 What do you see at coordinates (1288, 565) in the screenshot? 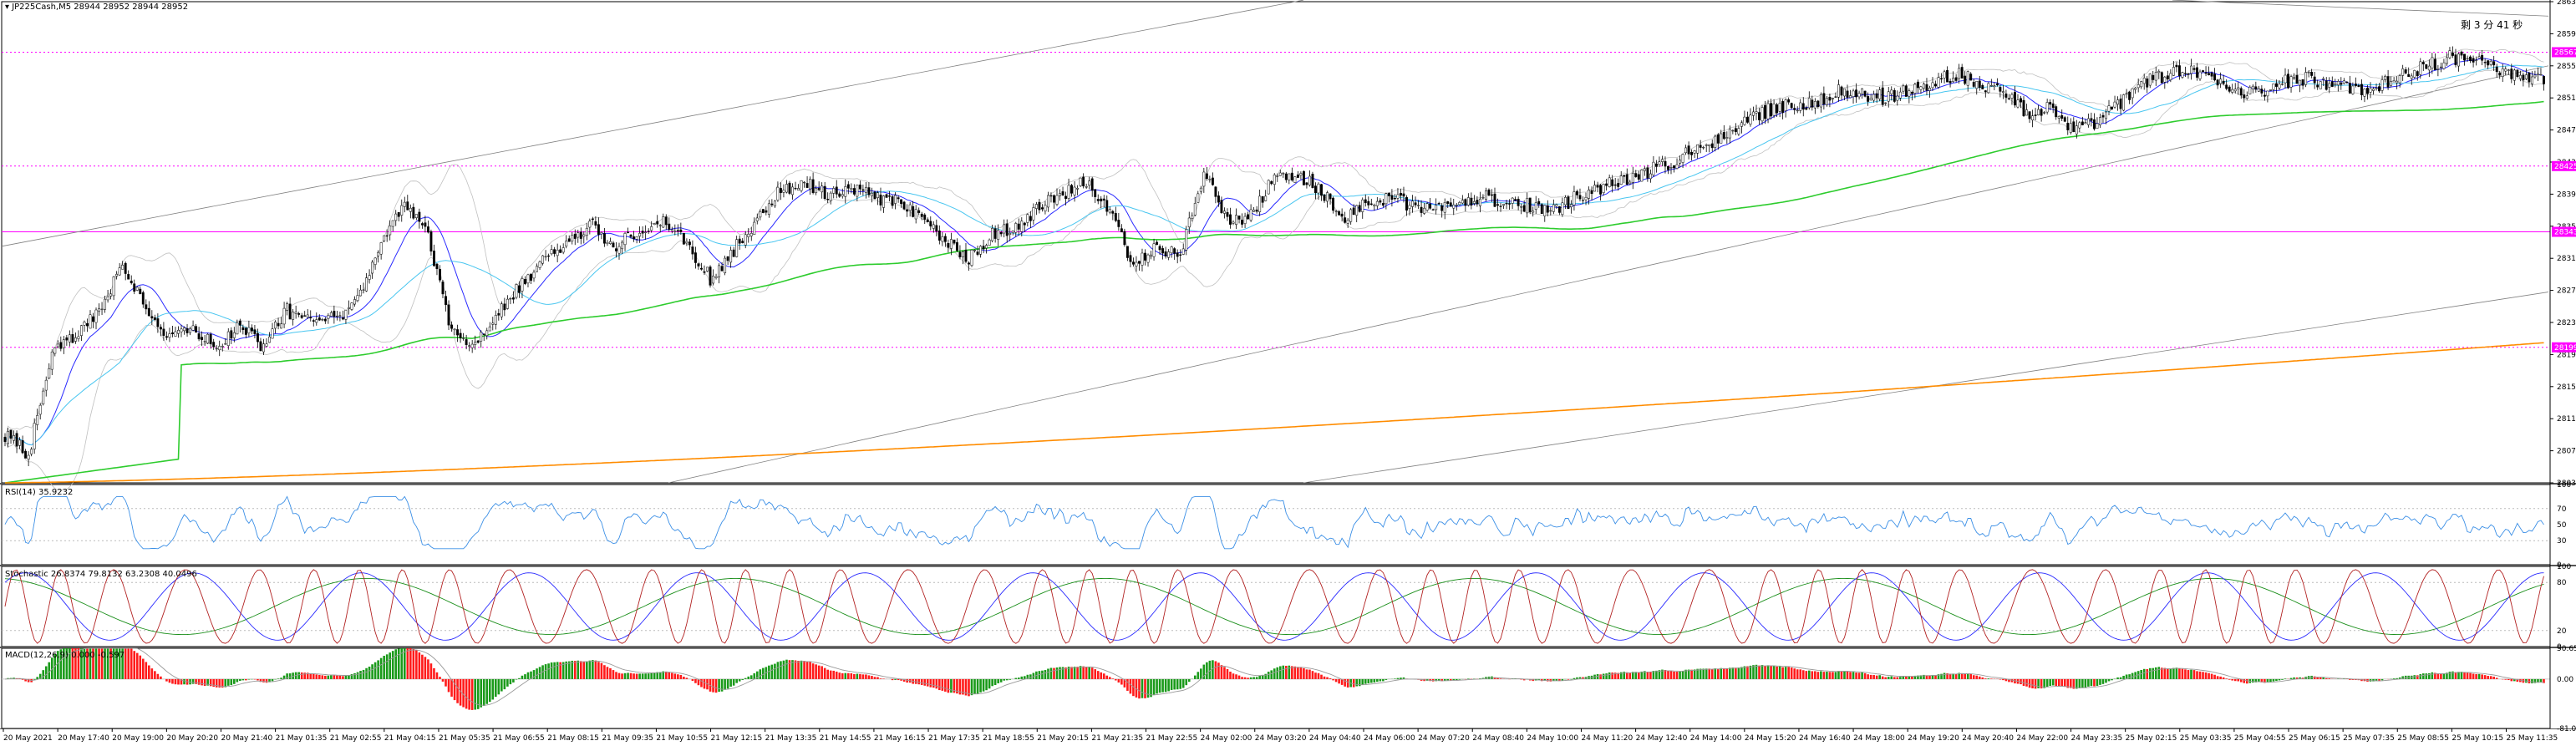
I see `pane-separator` at bounding box center [1288, 565].